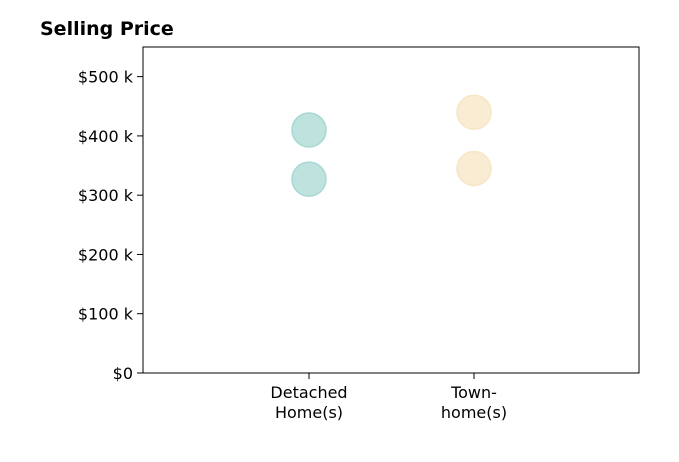 Image resolution: width=679 pixels, height=462 pixels. I want to click on data-points, so click(391, 145).